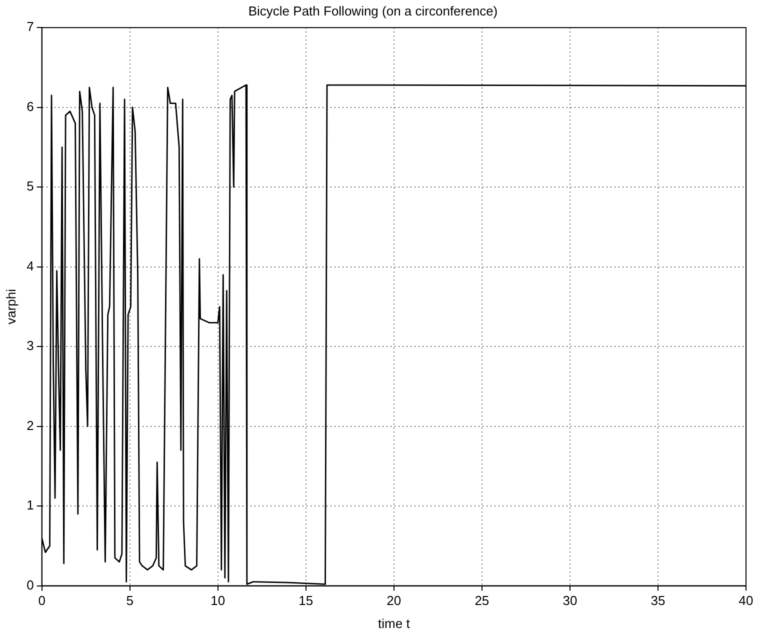  Describe the element at coordinates (373, 10) in the screenshot. I see `chart-title: Bicycle Path Following (on a circonference)` at that location.